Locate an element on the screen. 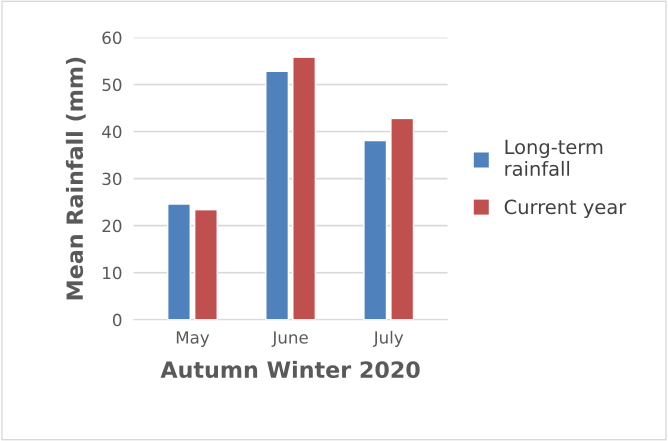  x-tick-label: June is located at coordinates (290, 339).